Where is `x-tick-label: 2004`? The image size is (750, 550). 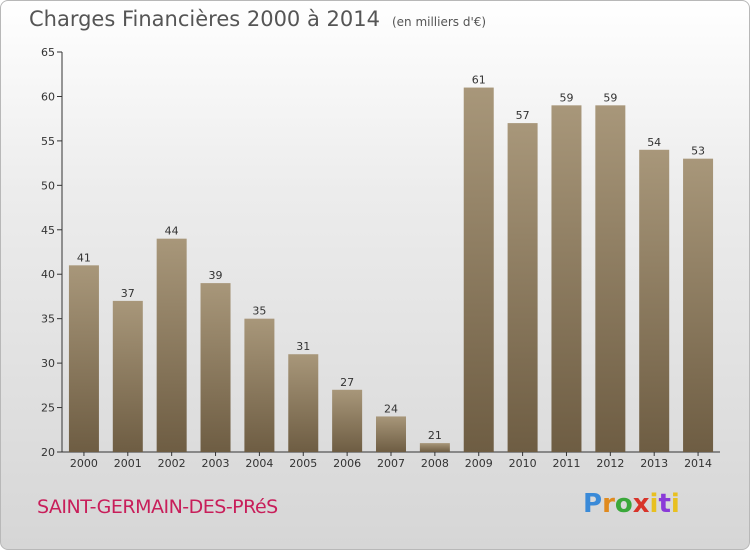 x-tick-label: 2004 is located at coordinates (259, 463).